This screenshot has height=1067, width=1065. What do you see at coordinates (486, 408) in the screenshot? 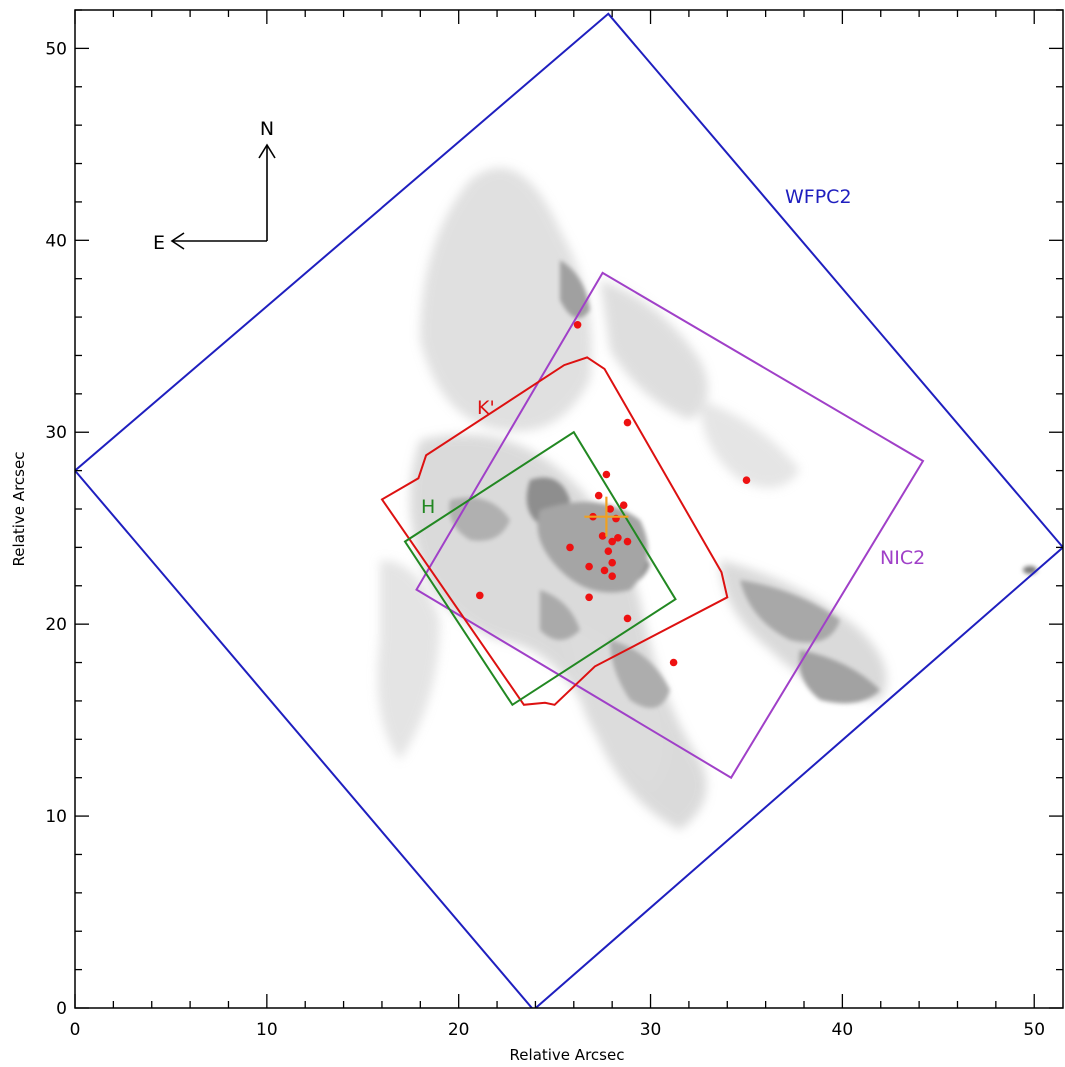
I see `label-kprime: K'` at bounding box center [486, 408].